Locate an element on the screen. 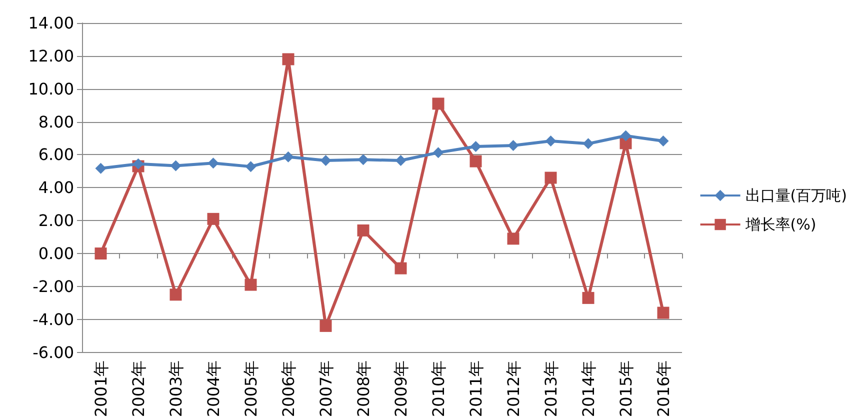 The width and height of the screenshot is (867, 420). x-tick-label: 2007年 is located at coordinates (326, 388).